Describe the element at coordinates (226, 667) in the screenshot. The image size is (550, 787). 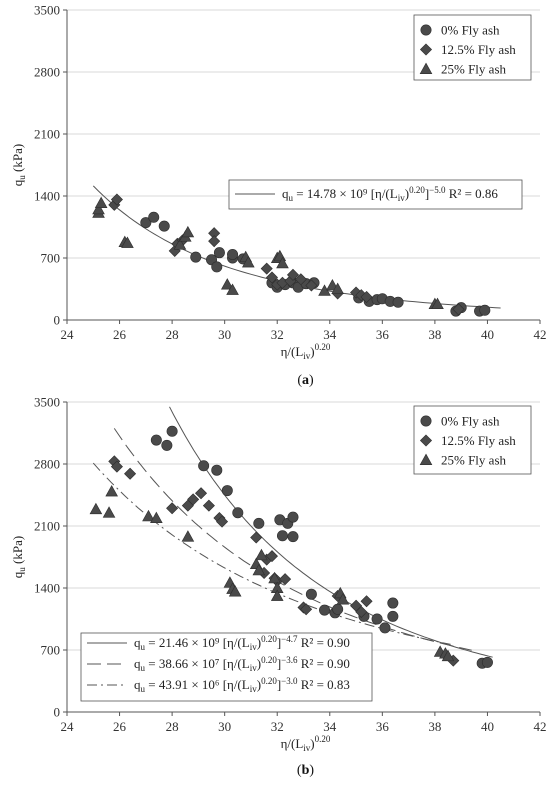
I see `fit-equation-frame` at that location.